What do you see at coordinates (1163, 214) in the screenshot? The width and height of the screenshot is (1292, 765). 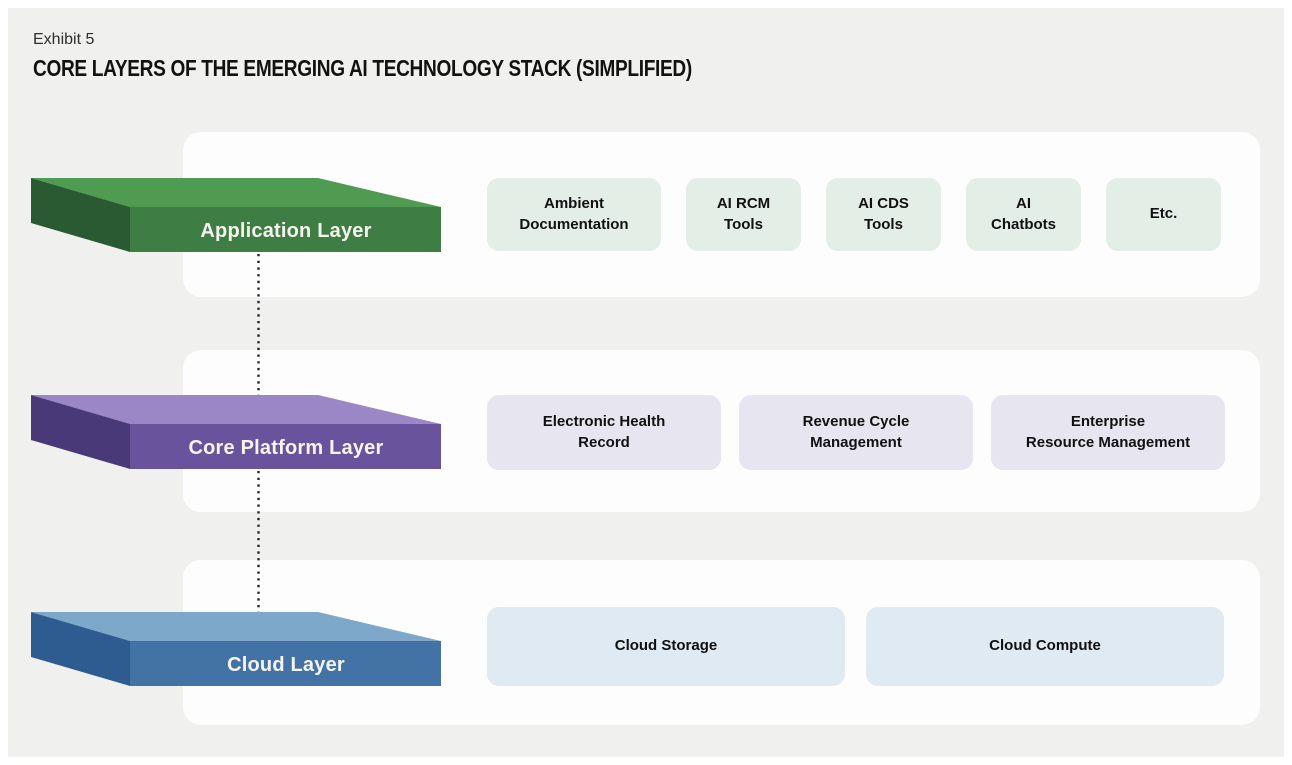 I see `chip-etc: Etc.` at bounding box center [1163, 214].